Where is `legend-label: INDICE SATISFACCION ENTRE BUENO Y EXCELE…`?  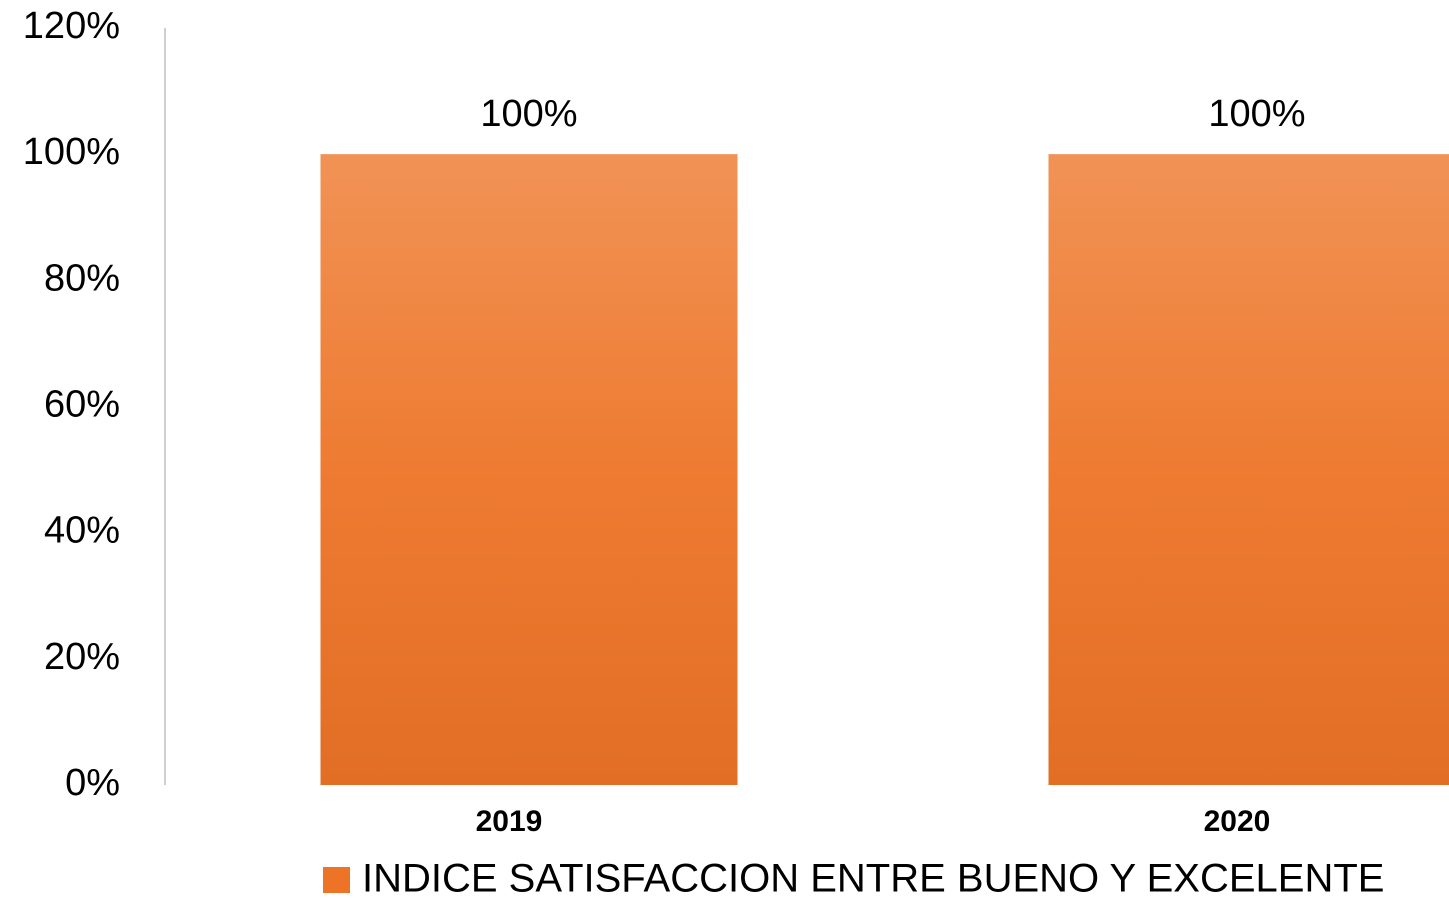 legend-label: INDICE SATISFACCION ENTRE BUENO Y EXCELE… is located at coordinates (873, 877).